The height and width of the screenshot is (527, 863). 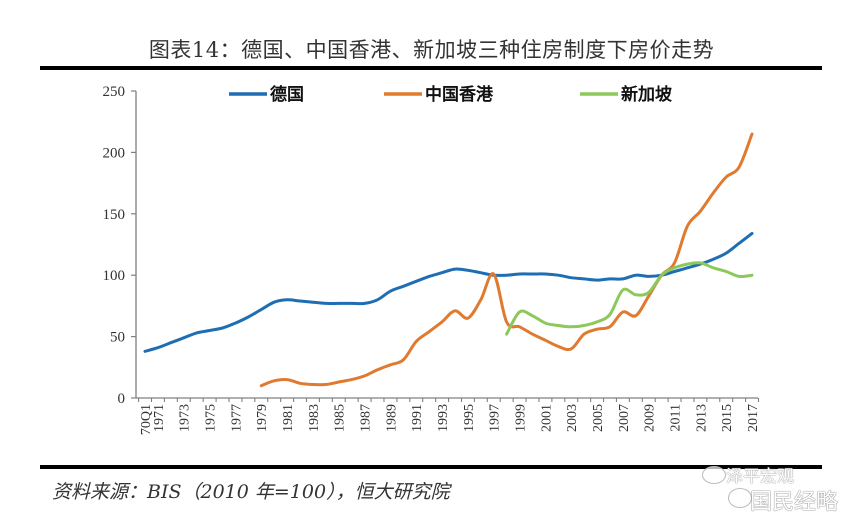 I want to click on x-tick-label: 2017, so click(x=753, y=418).